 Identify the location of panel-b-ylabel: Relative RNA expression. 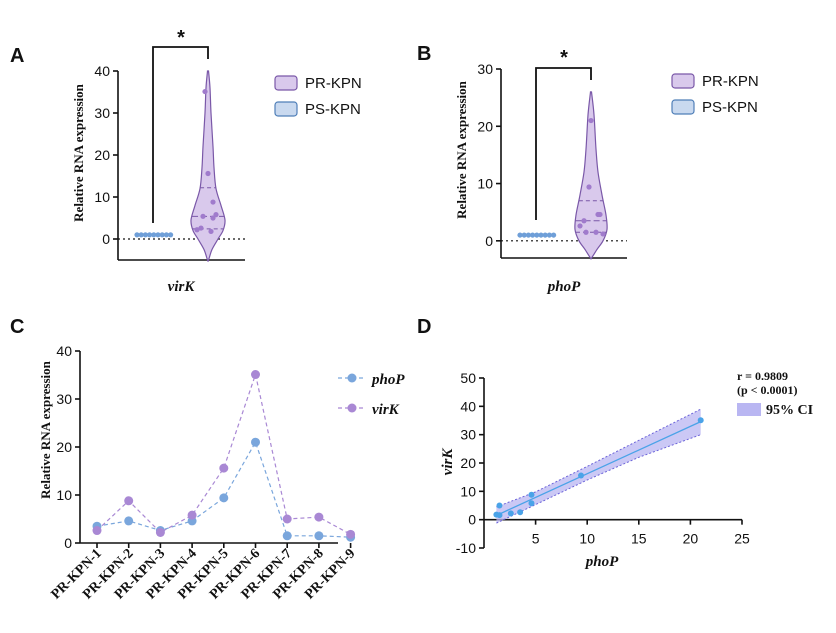
(461, 149).